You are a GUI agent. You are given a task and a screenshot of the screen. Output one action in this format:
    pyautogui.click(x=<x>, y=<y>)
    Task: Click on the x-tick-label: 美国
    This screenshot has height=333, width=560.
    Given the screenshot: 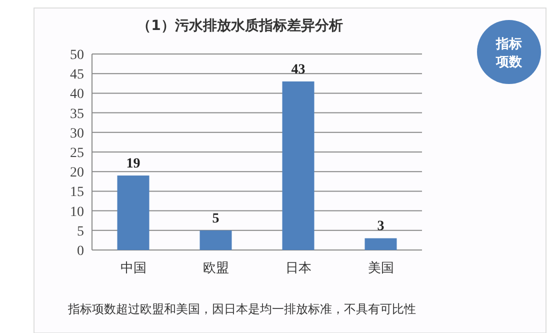 What is the action you would take?
    pyautogui.click(x=381, y=268)
    